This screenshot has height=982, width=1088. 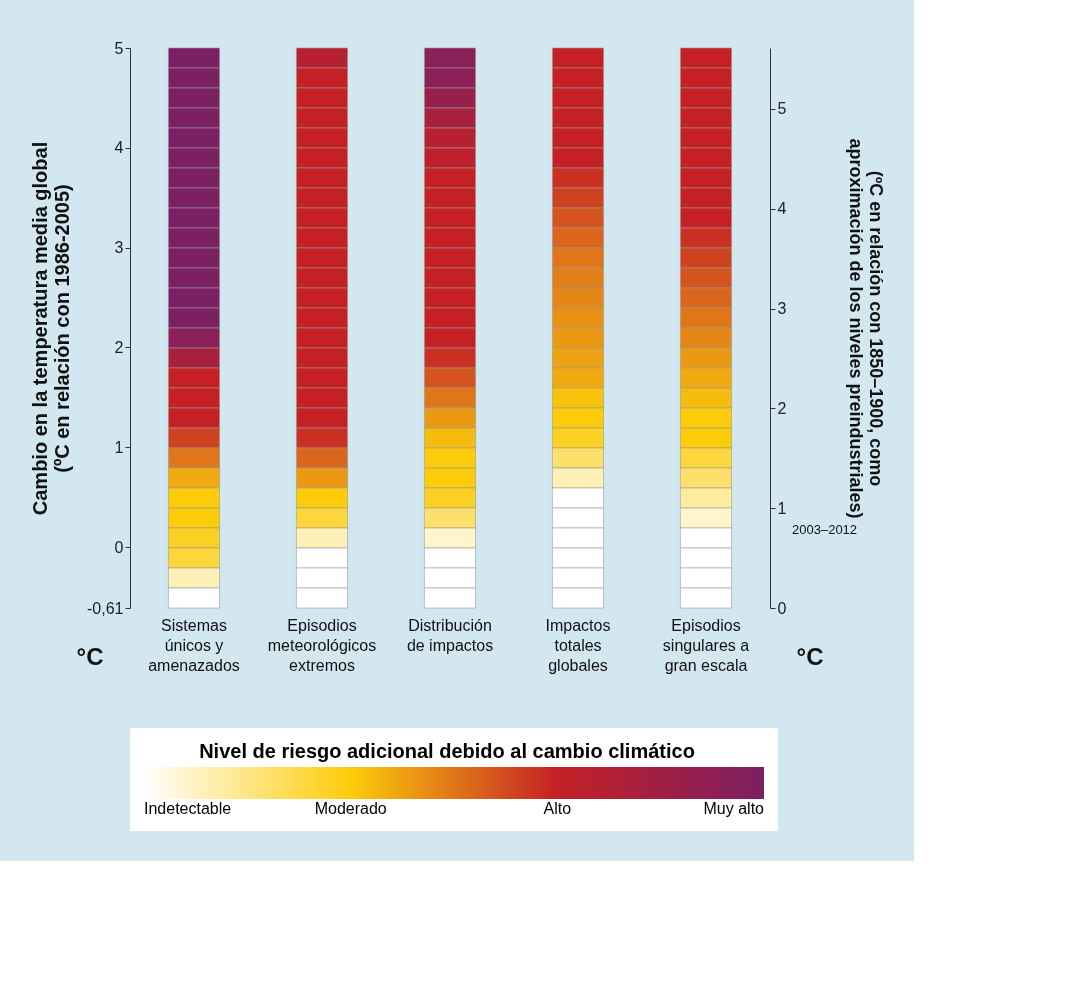 I want to click on y2-tick-label: 1, so click(x=782, y=508).